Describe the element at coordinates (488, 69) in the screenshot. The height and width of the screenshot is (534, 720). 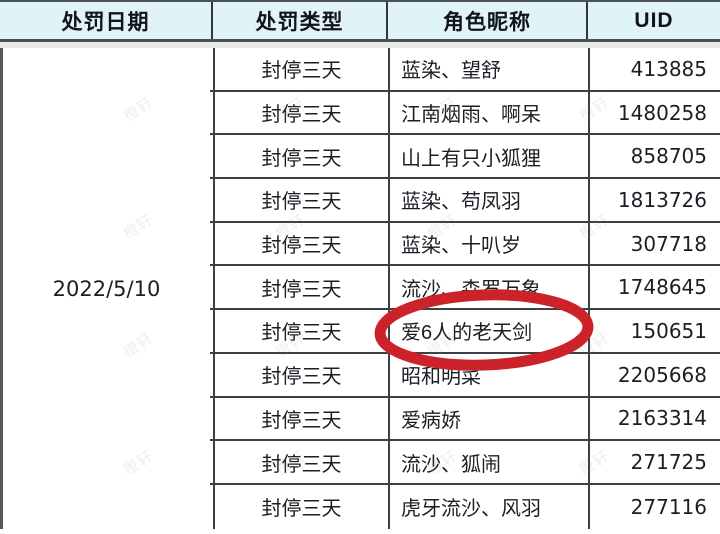
I see `cell-role-nickname: 蓝染、望舒` at that location.